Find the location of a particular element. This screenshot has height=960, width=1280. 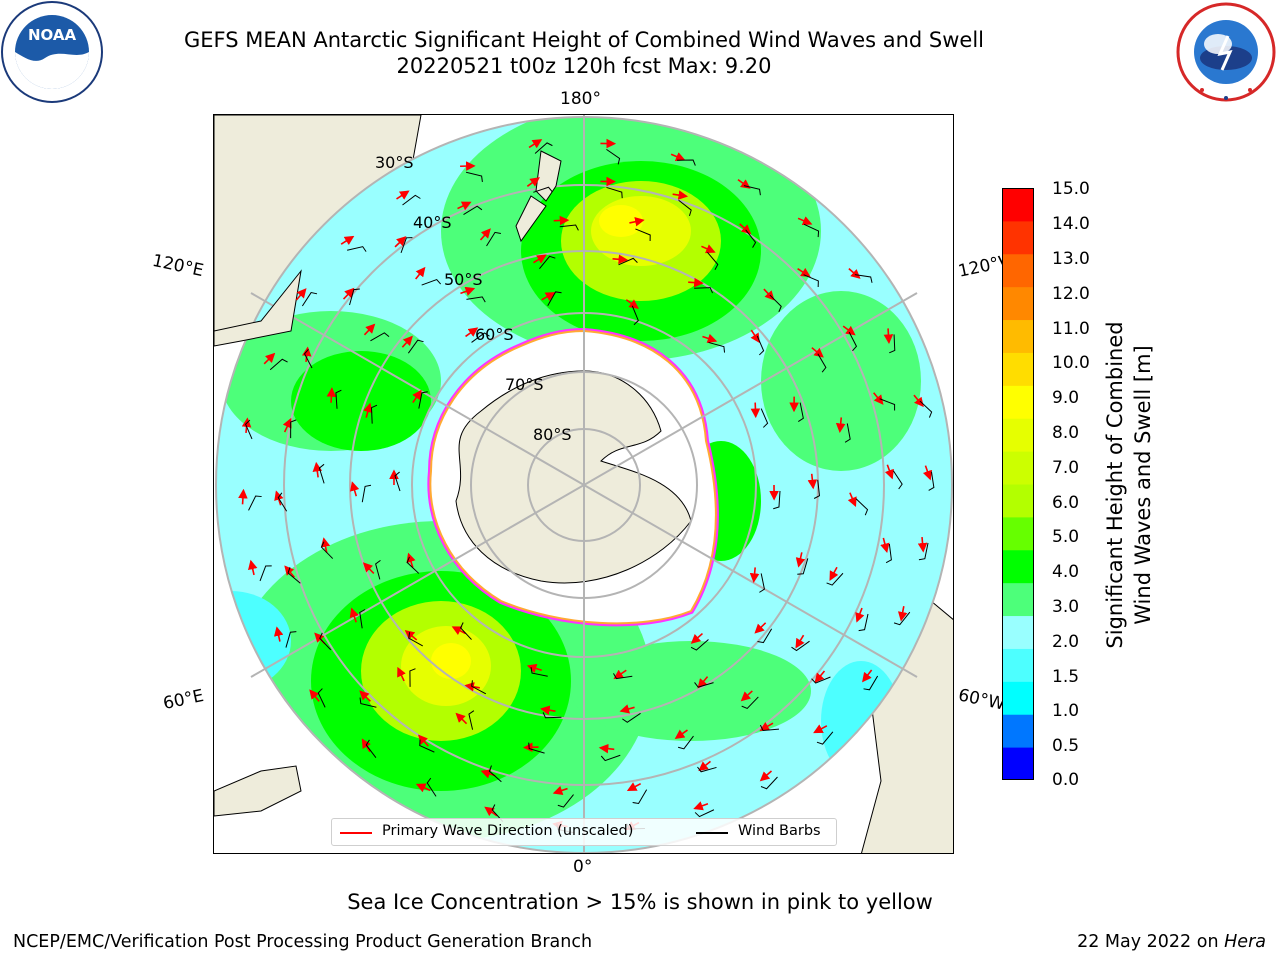

colorbar-tick: 4.0 is located at coordinates (1066, 572).